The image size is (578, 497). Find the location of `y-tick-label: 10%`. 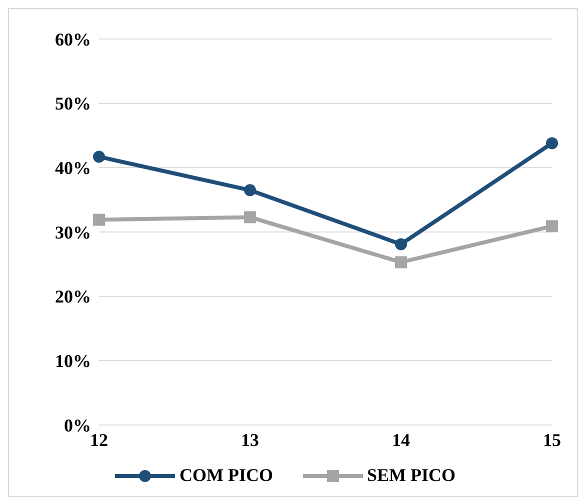

y-tick-label: 10% is located at coordinates (73, 361).